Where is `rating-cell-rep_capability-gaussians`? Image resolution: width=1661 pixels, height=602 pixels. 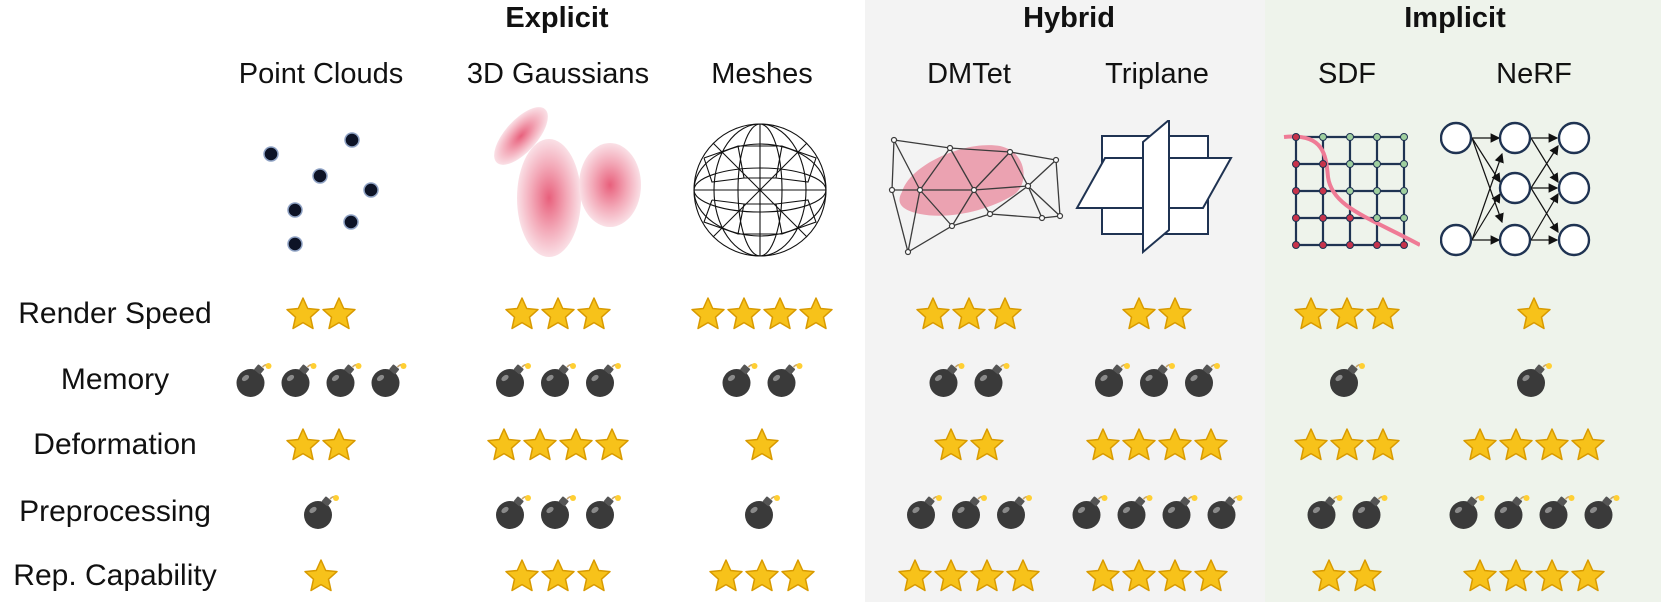 rating-cell-rep_capability-gaussians is located at coordinates (558, 576).